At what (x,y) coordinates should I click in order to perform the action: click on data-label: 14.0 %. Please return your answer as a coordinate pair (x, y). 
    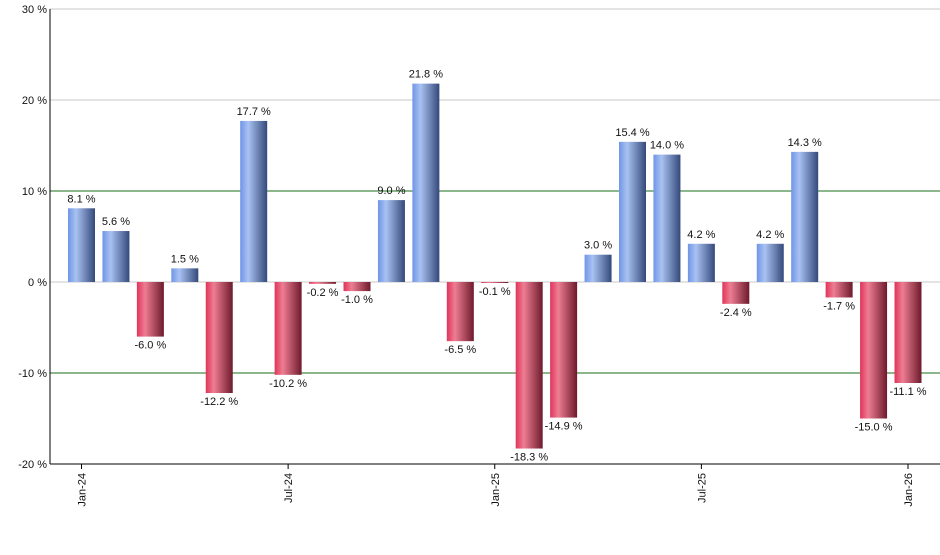
    Looking at the image, I should click on (667, 146).